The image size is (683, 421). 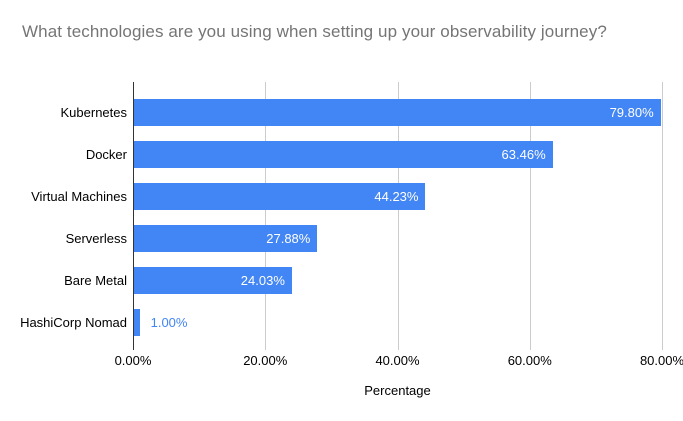 I want to click on x-tick-label: 80.00%, so click(x=661, y=360).